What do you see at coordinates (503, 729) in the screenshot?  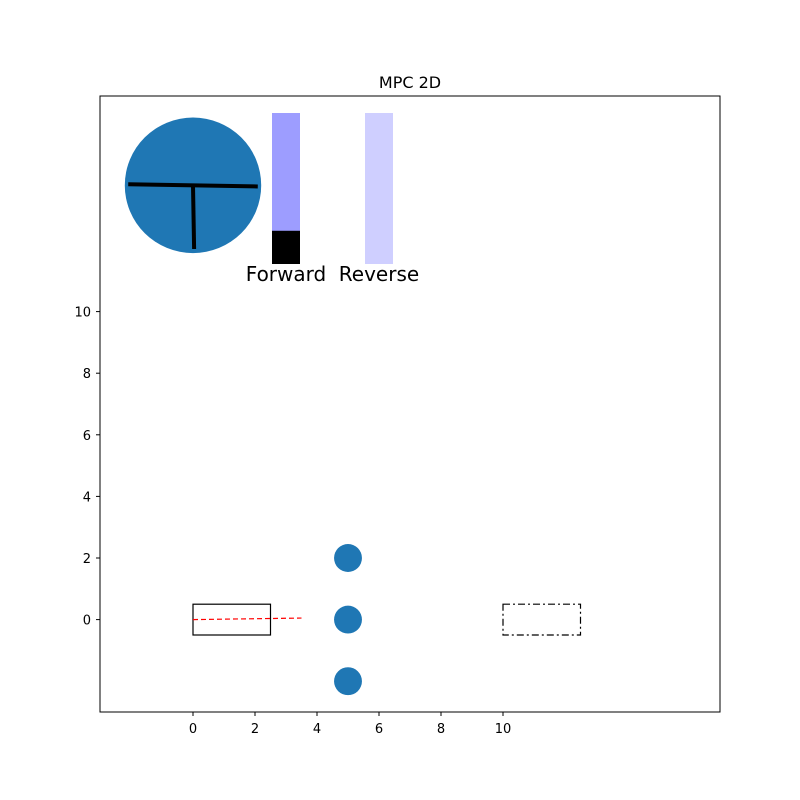 I see `x-tick-label-5: 10` at bounding box center [503, 729].